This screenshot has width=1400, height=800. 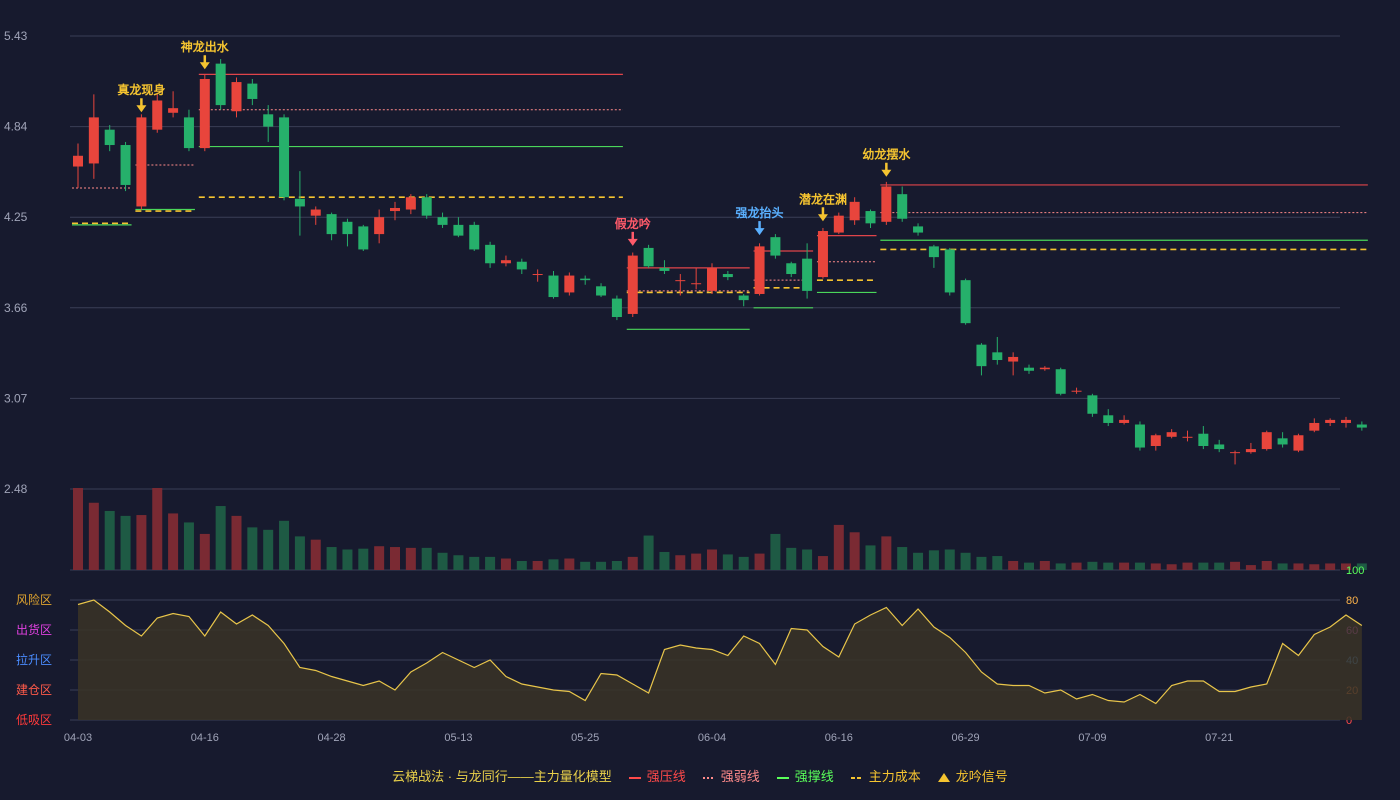 I want to click on osc-right-tick: 80, so click(x=1352, y=601).